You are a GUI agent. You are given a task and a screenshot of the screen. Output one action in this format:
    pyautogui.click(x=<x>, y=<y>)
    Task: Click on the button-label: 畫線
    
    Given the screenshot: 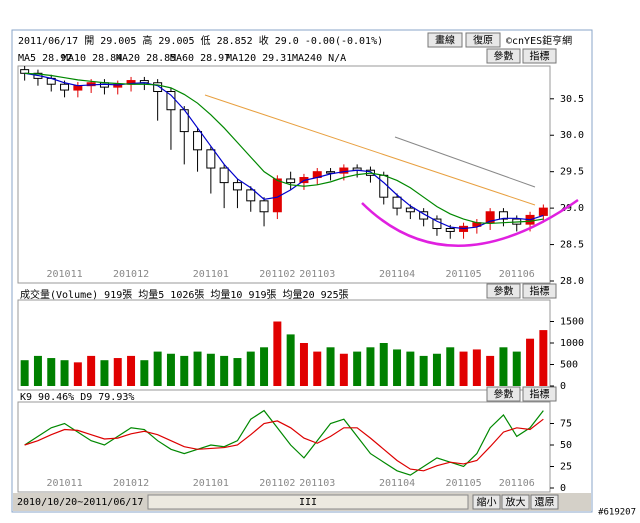 What is the action you would take?
    pyautogui.click(x=445, y=40)
    